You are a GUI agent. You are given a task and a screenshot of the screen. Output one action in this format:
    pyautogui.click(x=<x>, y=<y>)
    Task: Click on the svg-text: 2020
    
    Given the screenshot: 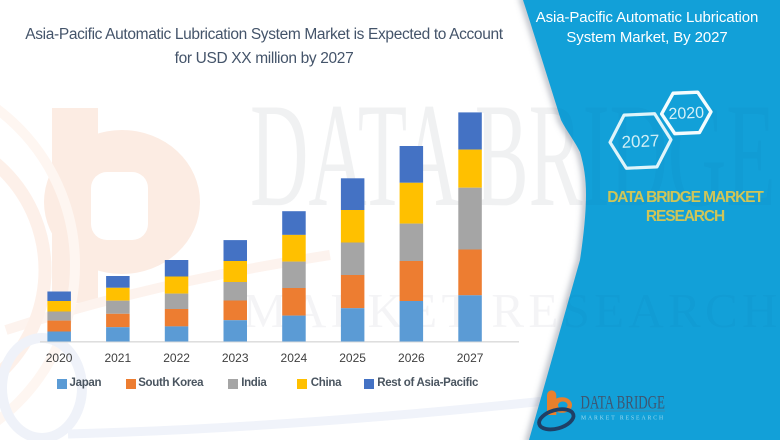 What is the action you would take?
    pyautogui.click(x=686, y=114)
    